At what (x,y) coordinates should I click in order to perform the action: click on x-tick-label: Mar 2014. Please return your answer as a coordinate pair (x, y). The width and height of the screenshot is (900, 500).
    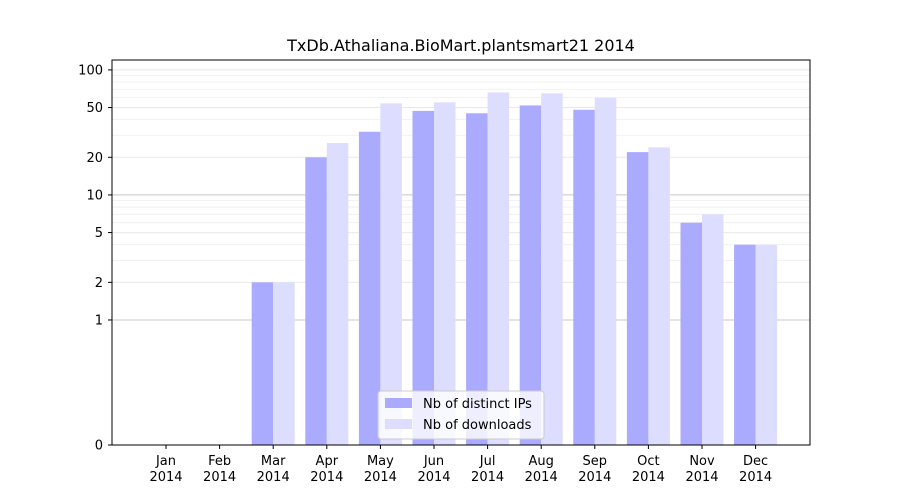
    Looking at the image, I should click on (273, 469).